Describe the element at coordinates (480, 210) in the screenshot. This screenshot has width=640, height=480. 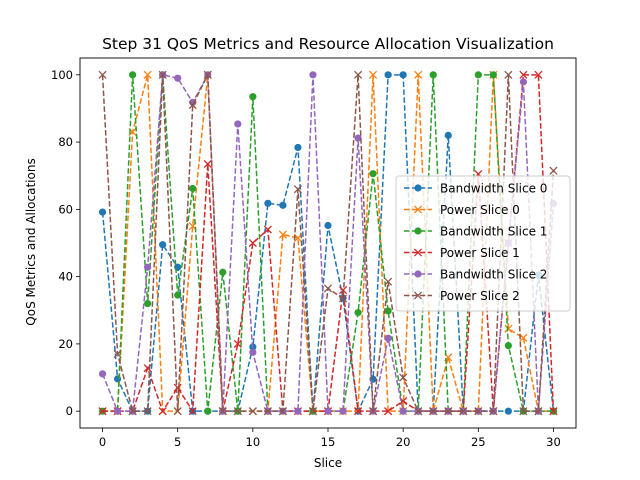
I see `legend-label: Power Slice 0` at that location.